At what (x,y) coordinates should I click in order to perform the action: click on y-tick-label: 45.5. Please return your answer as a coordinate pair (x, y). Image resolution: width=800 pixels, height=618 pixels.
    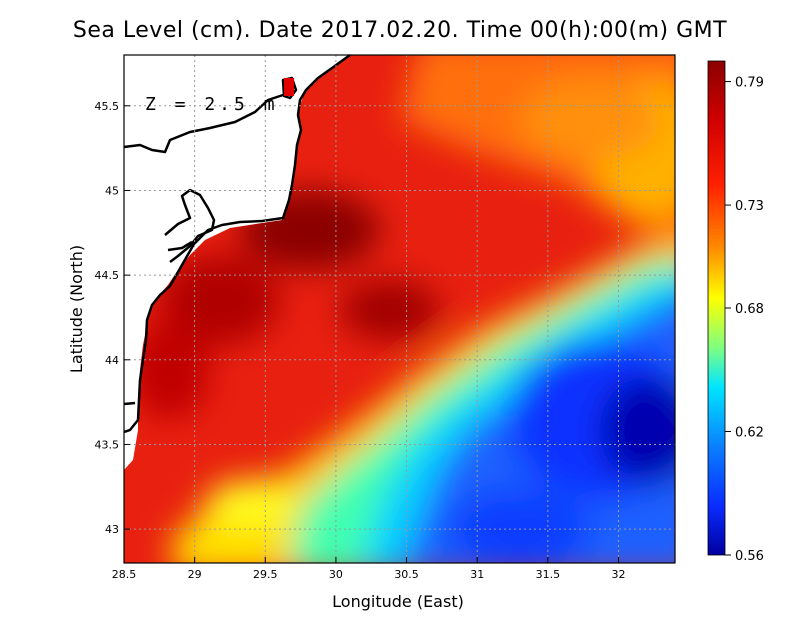
    Looking at the image, I should click on (107, 106).